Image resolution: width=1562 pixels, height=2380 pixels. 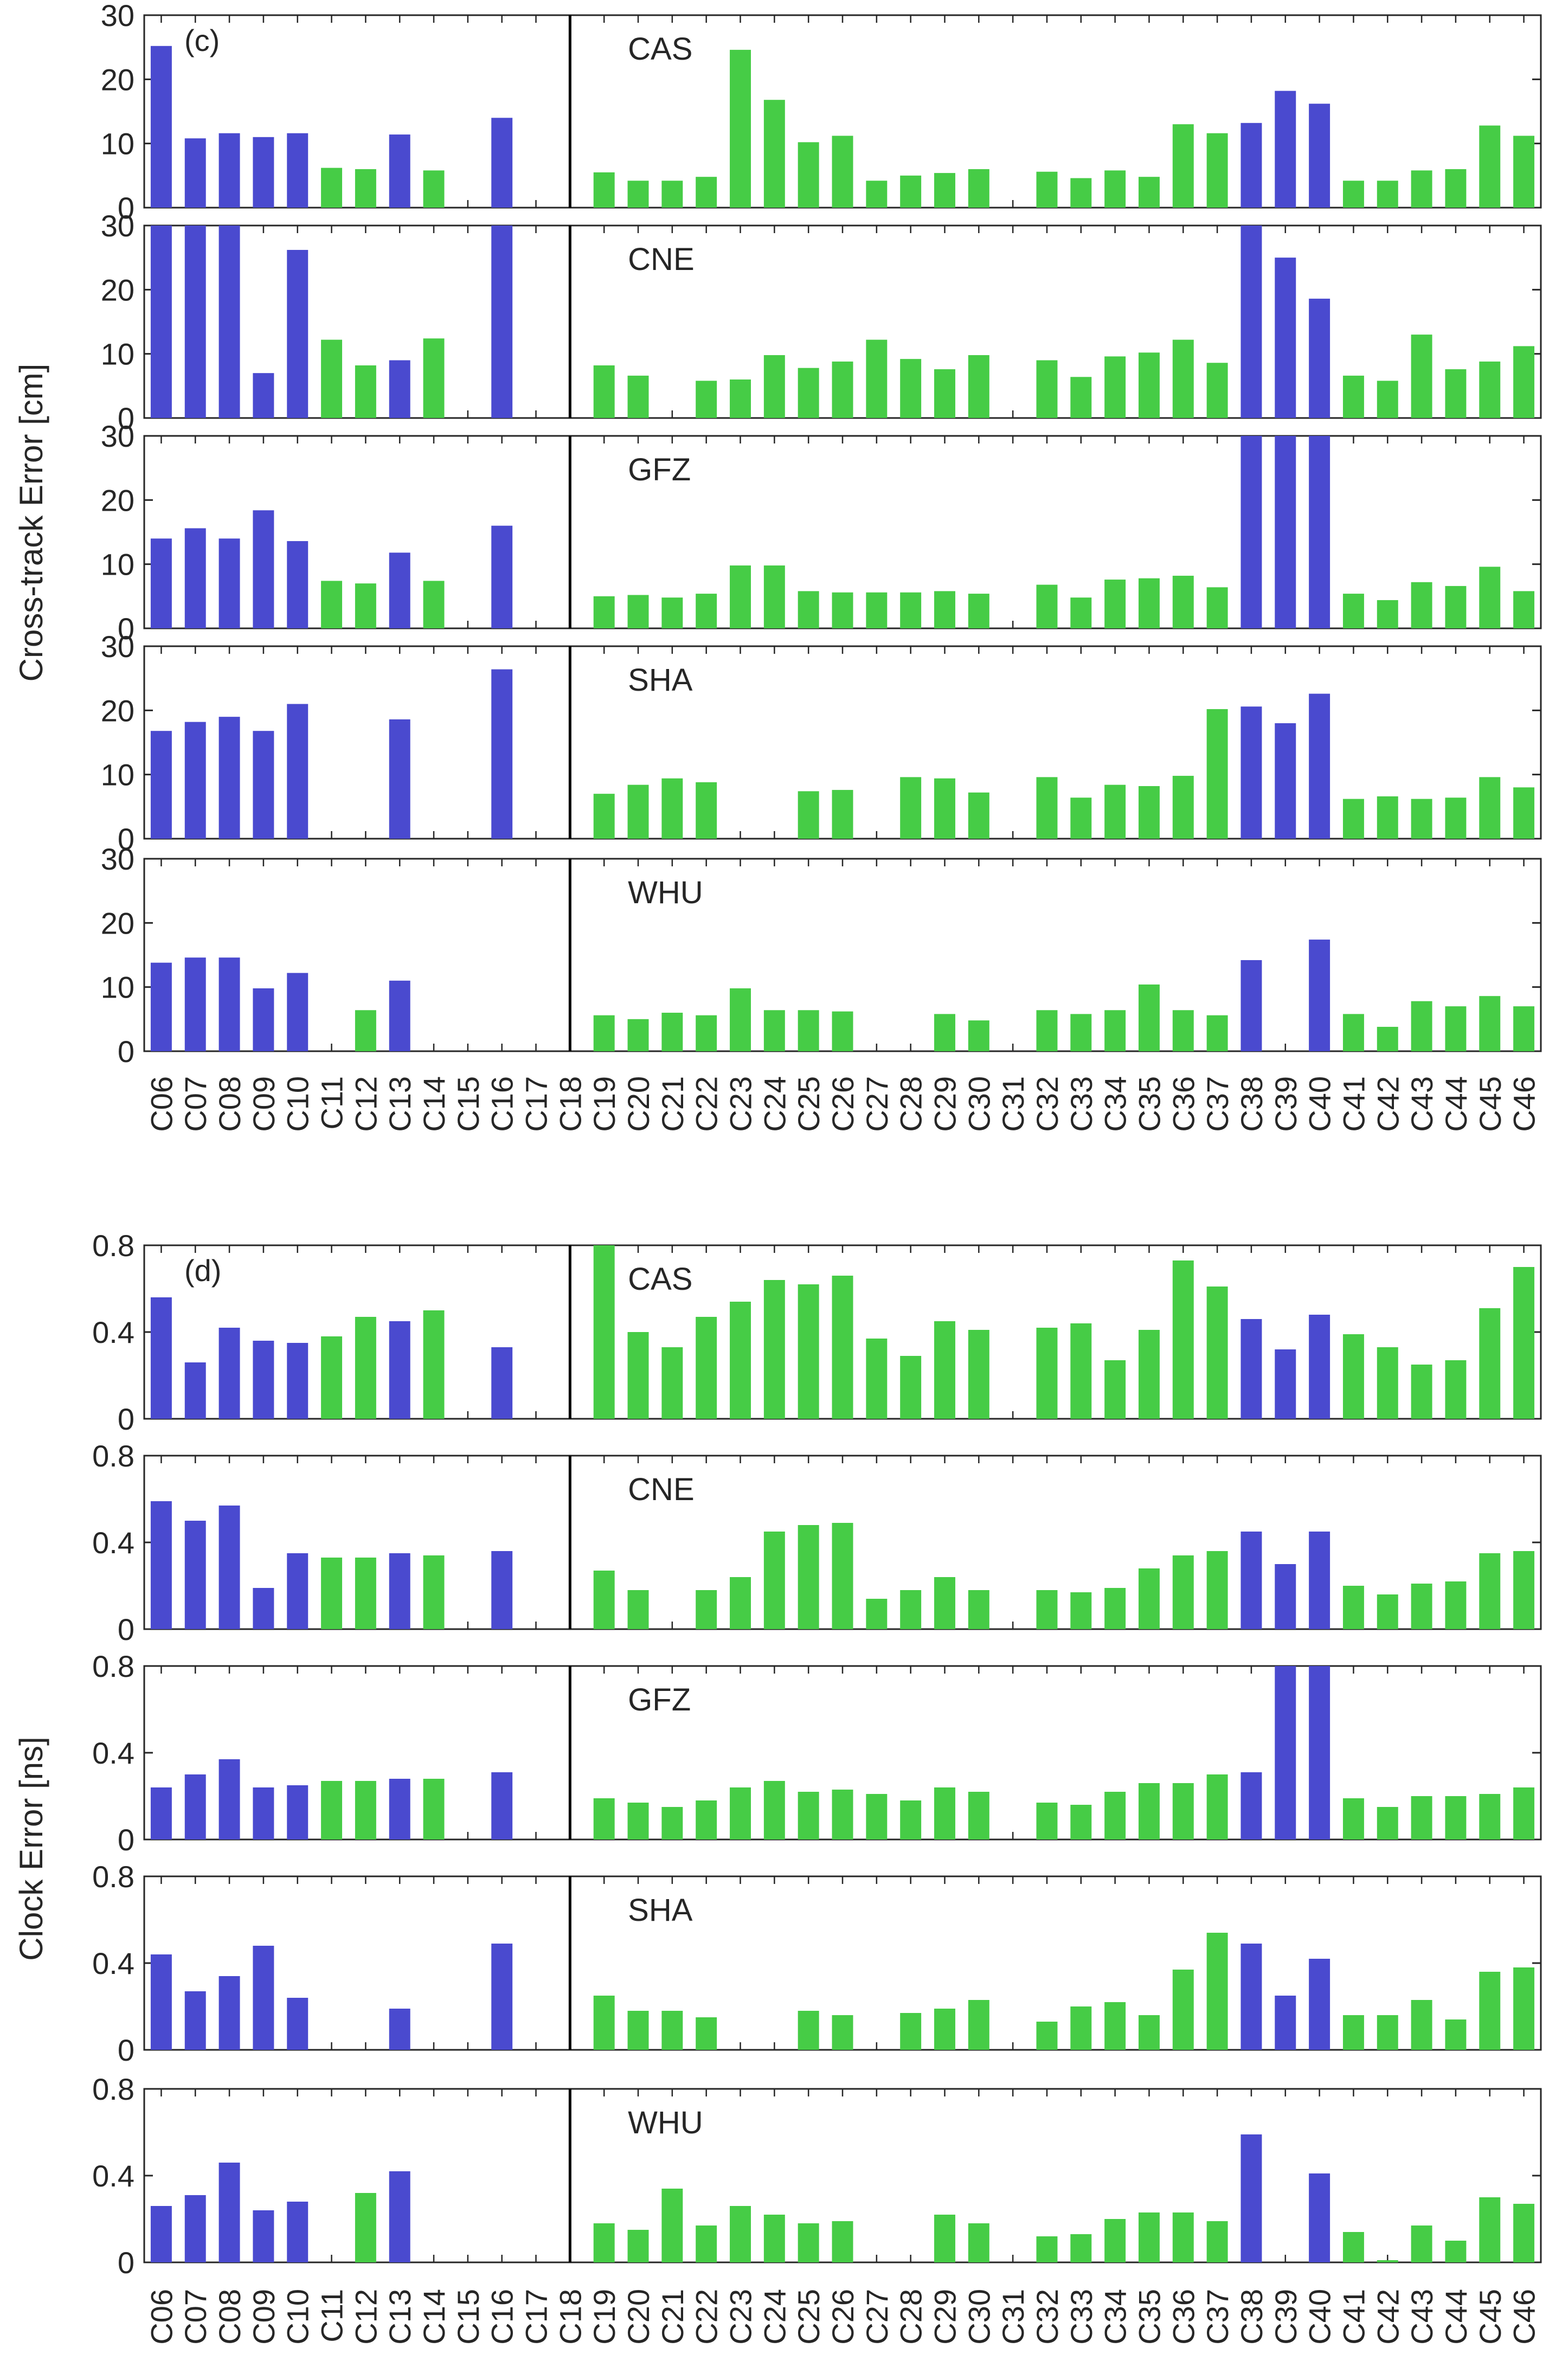 What do you see at coordinates (117, 646) in the screenshot?
I see `y-tick-label: 30` at bounding box center [117, 646].